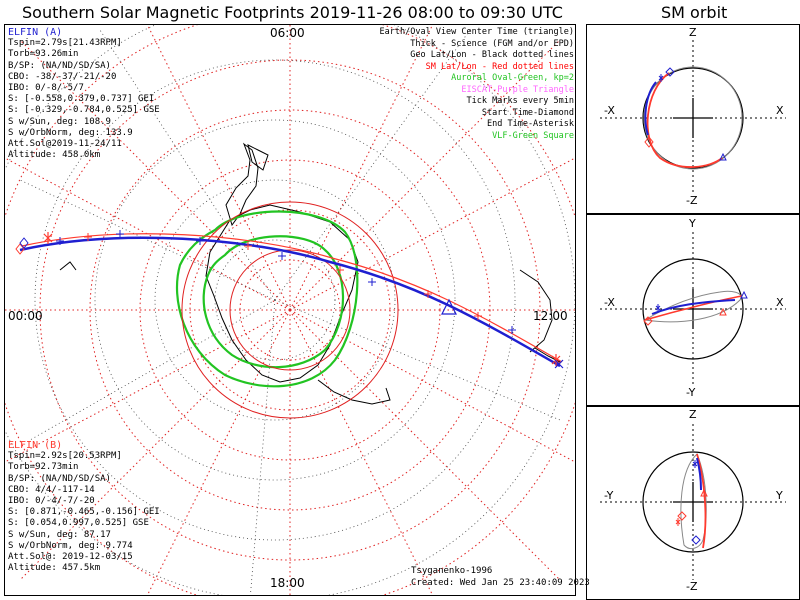  What do you see at coordinates (287, 583) in the screenshot?
I see `hour-label-bottom: 18:00` at bounding box center [287, 583].